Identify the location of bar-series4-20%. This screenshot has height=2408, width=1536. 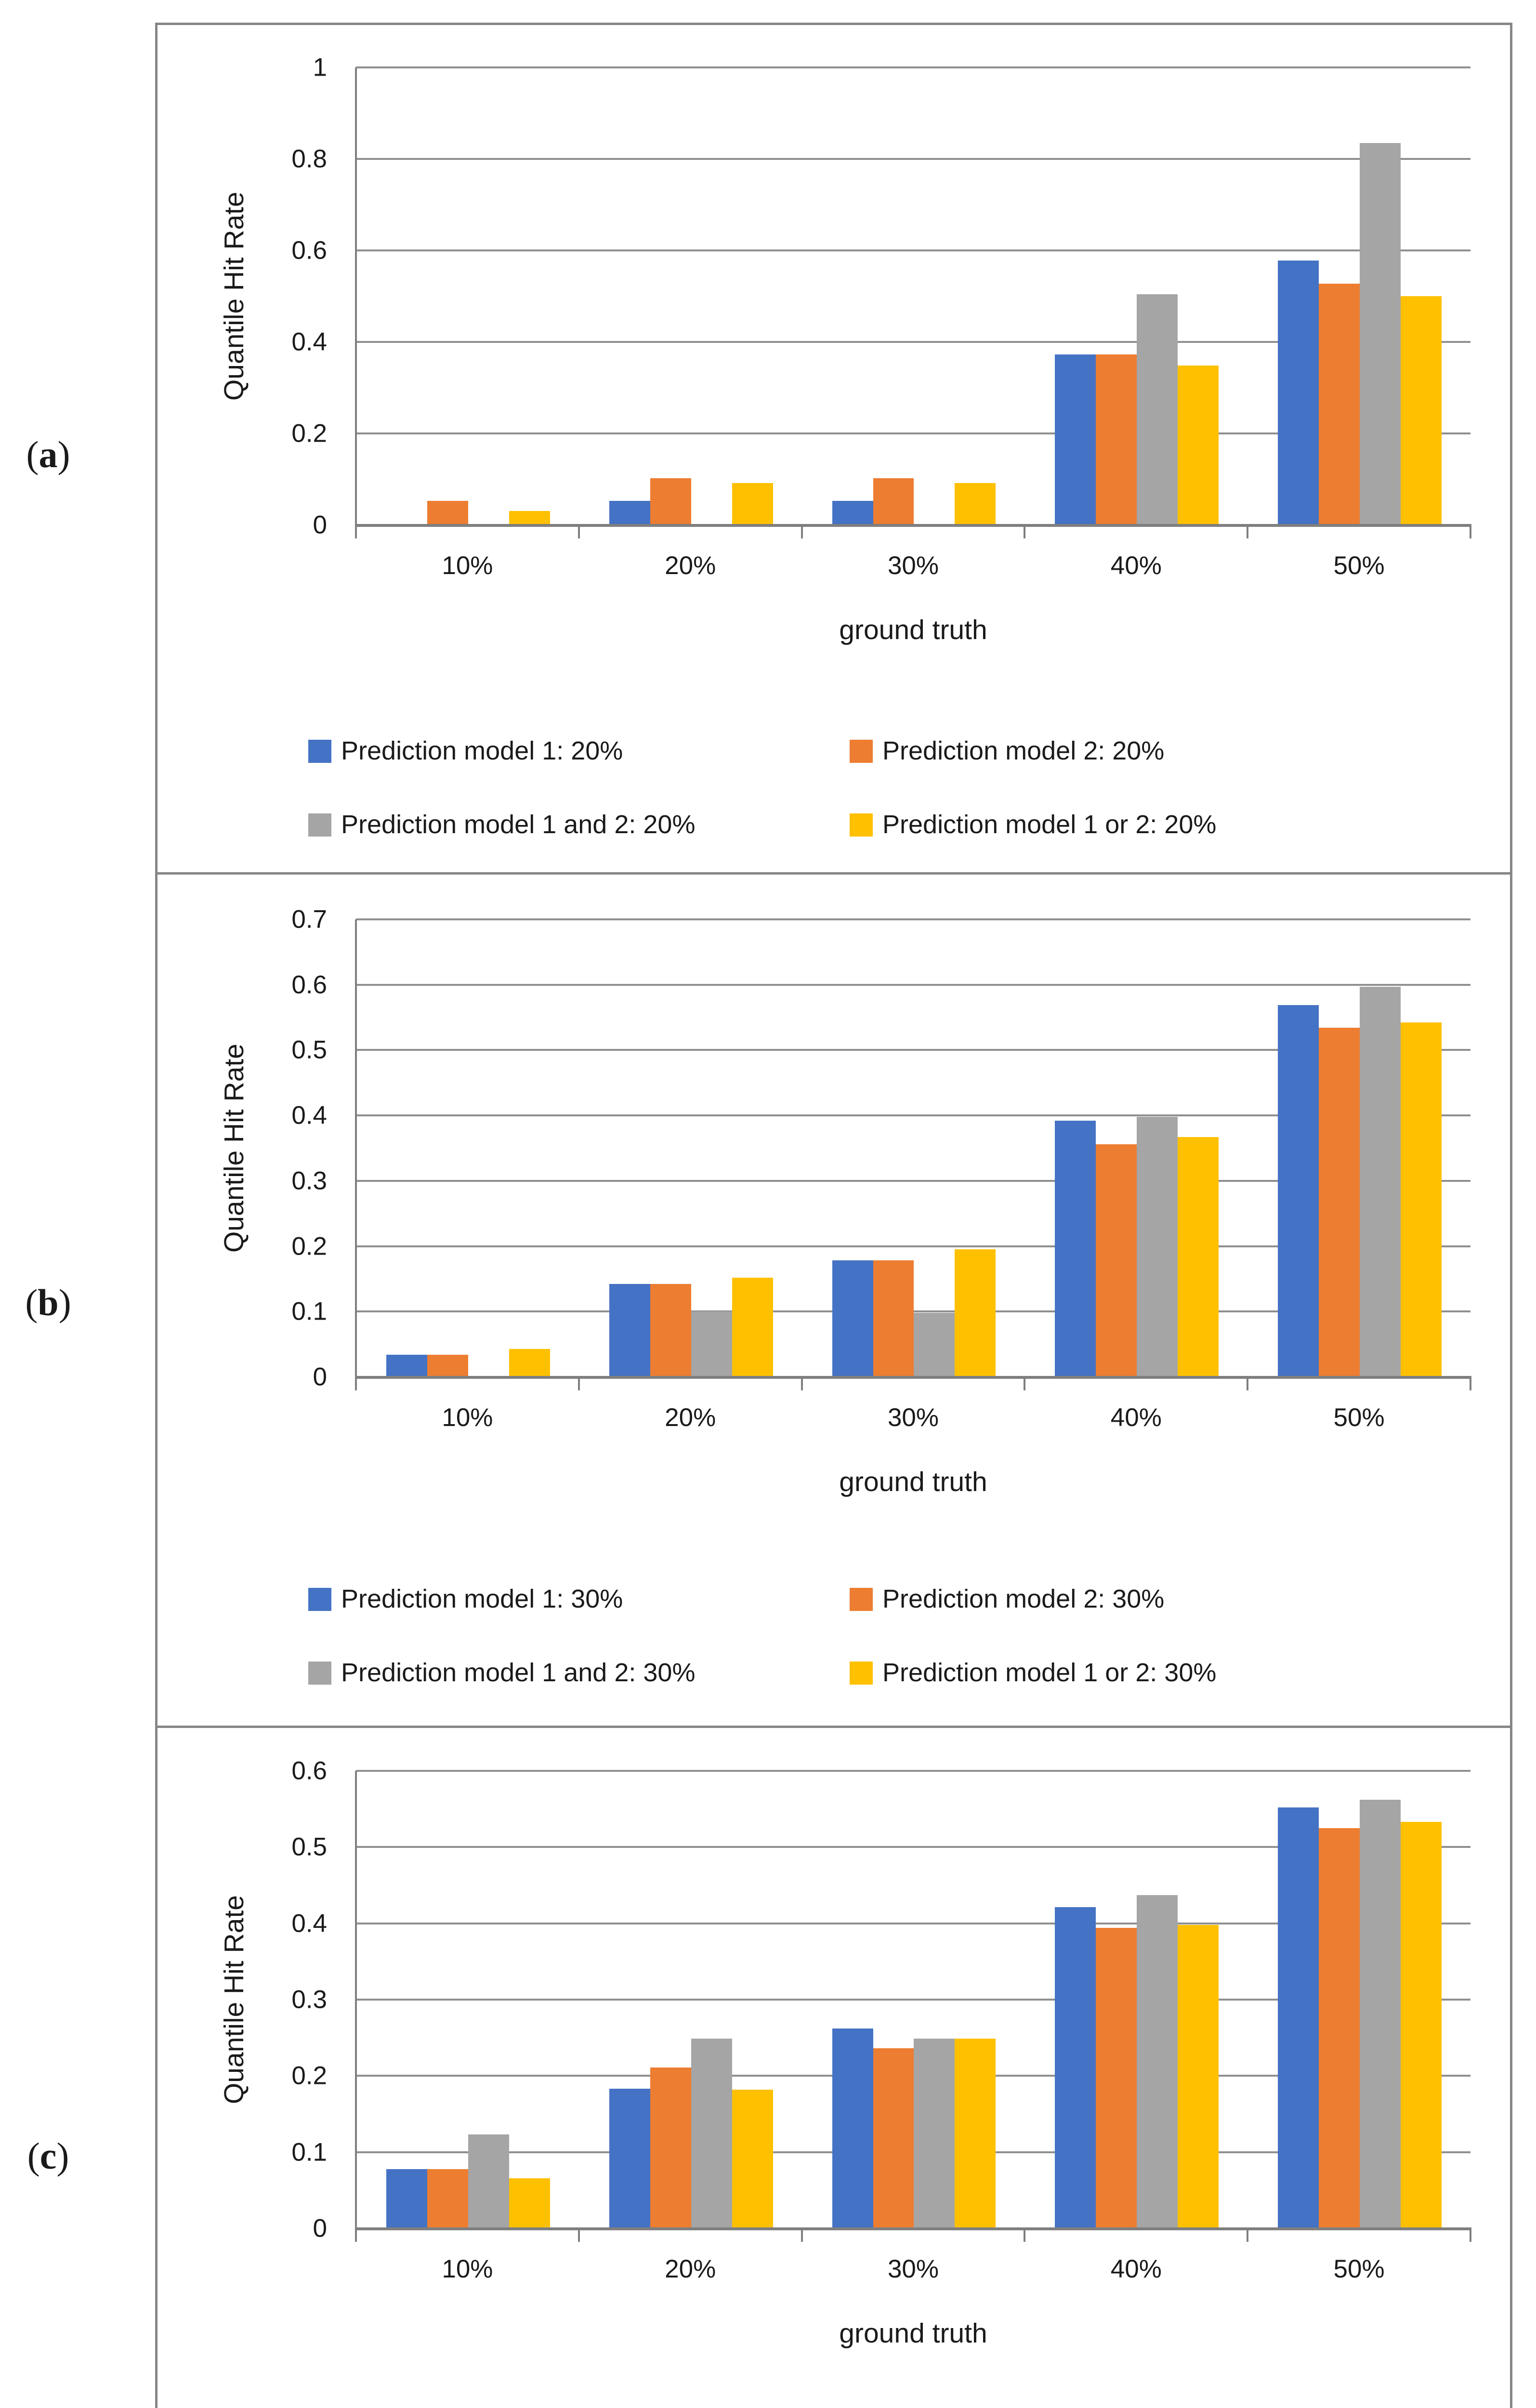
(752, 504).